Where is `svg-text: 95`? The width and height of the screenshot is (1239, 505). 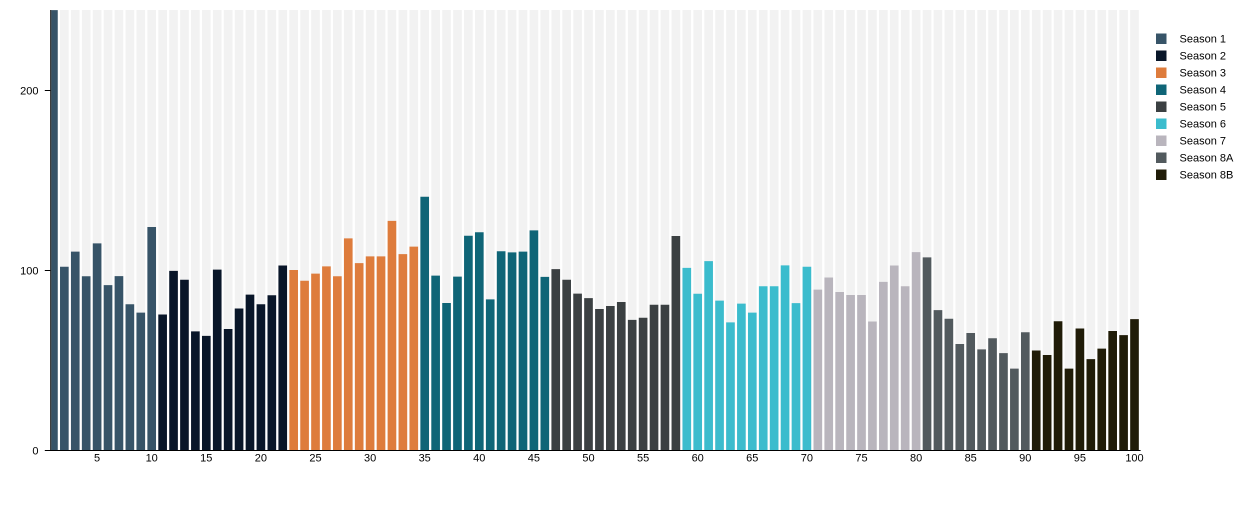
svg-text: 95 is located at coordinates (1080, 459).